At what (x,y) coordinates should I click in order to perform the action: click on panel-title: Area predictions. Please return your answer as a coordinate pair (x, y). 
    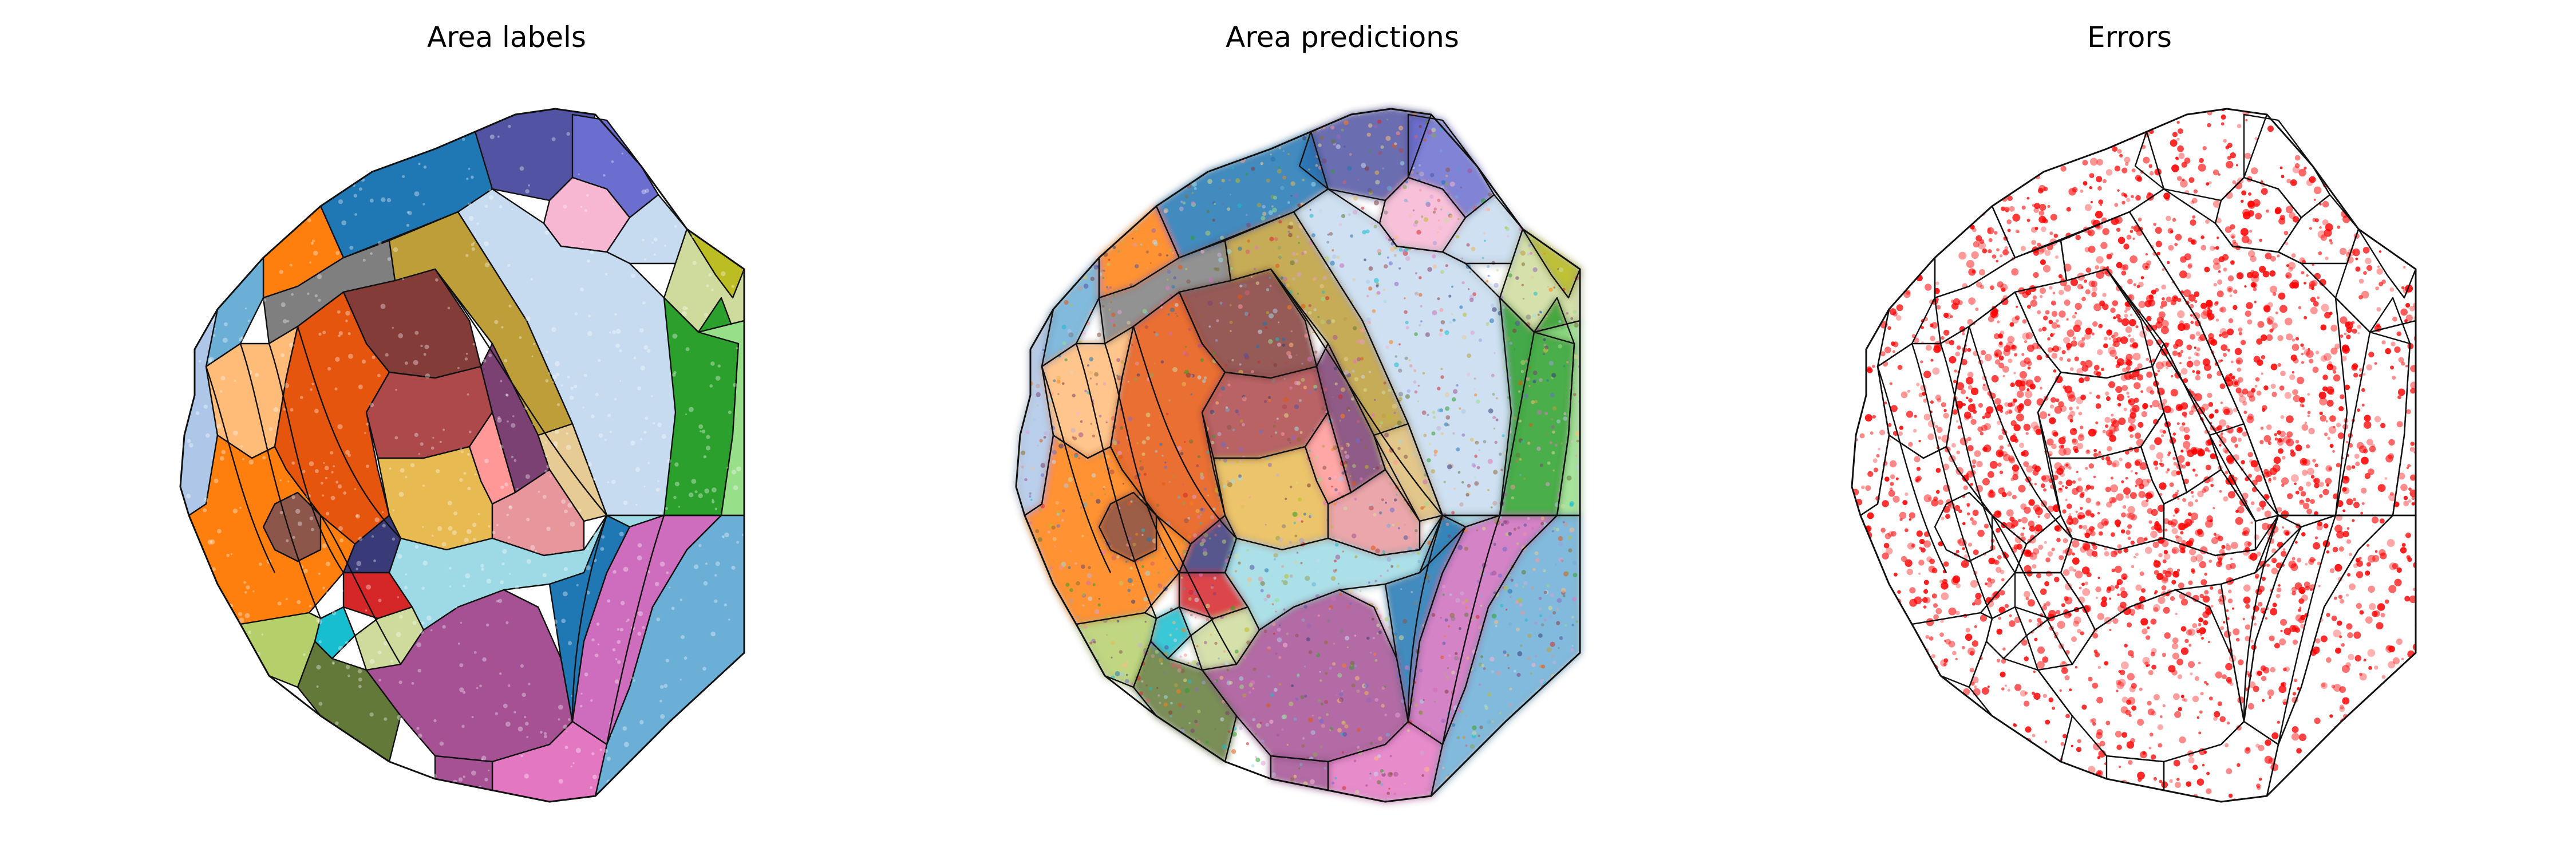
    Looking at the image, I should click on (1342, 37).